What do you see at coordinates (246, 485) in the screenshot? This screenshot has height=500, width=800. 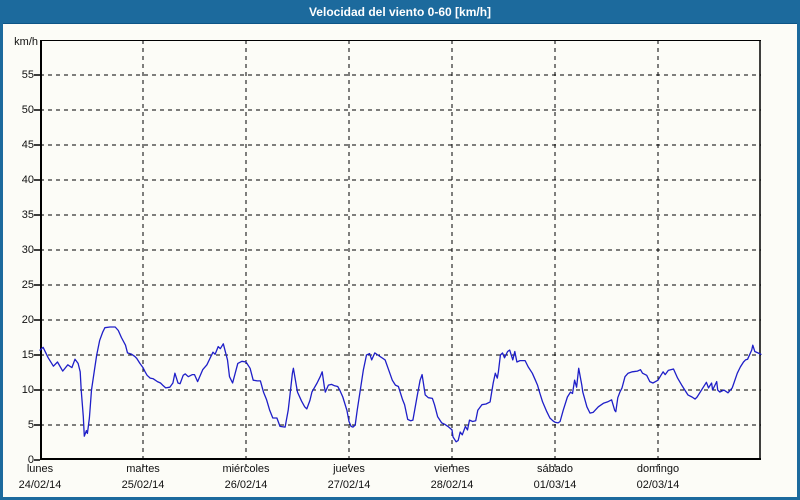 I see `x-date-label-26/02/14: 26/02/14` at bounding box center [246, 485].